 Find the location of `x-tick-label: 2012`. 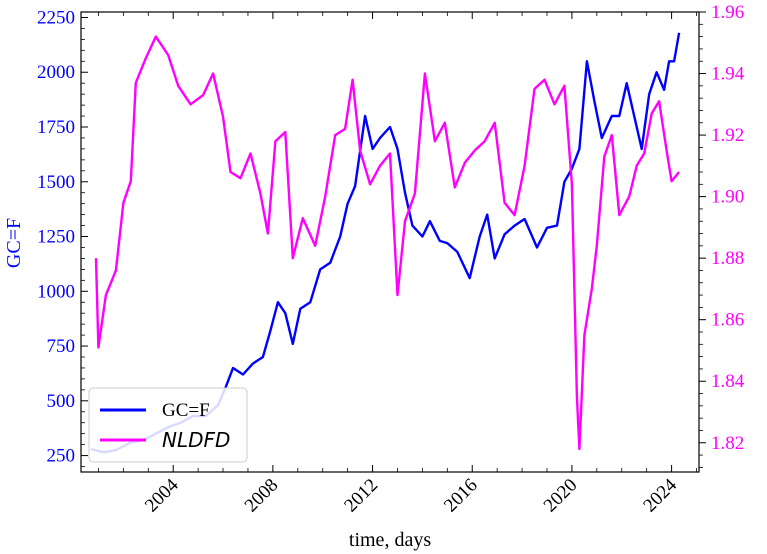

x-tick-label: 2012 is located at coordinates (361, 496).